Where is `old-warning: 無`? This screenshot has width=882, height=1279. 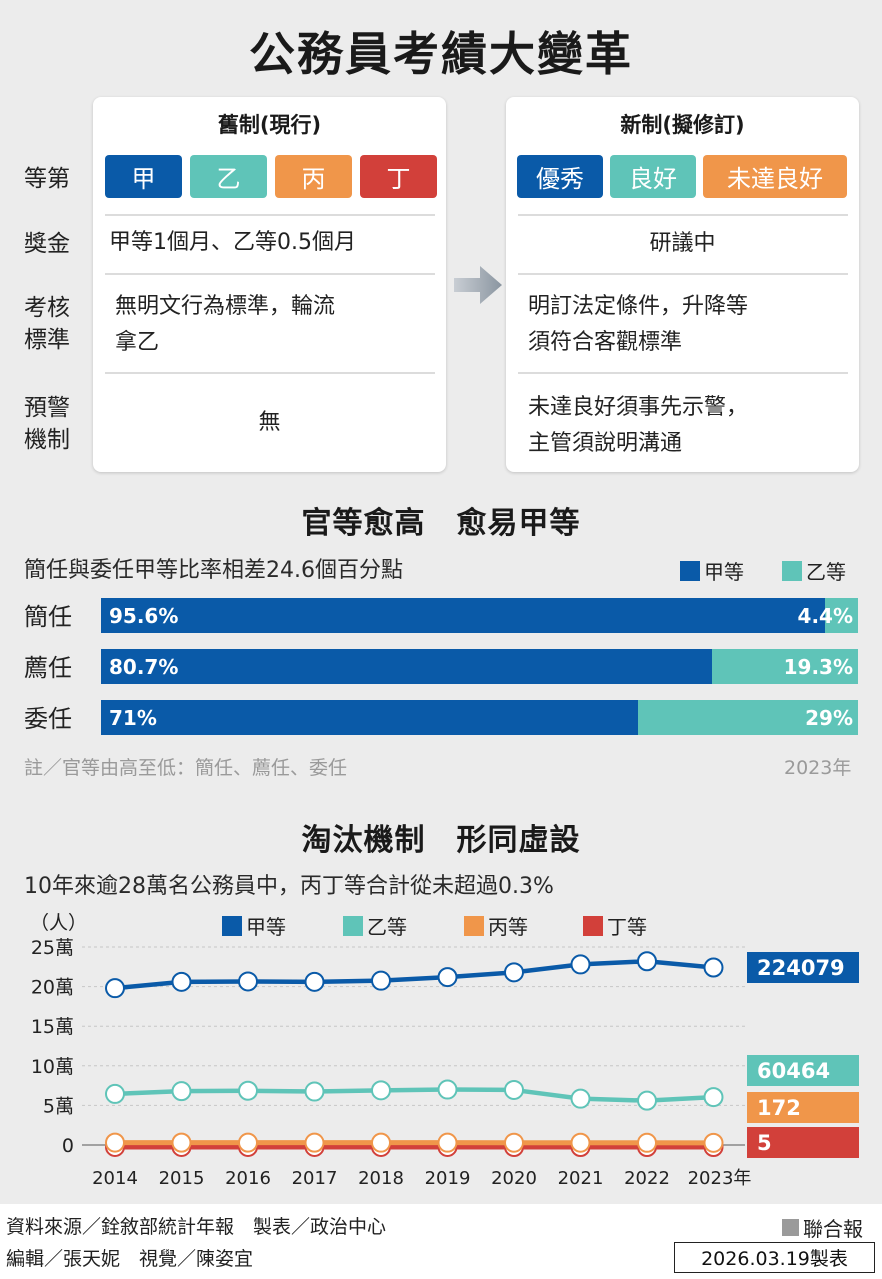
old-warning: 無 is located at coordinates (269, 422).